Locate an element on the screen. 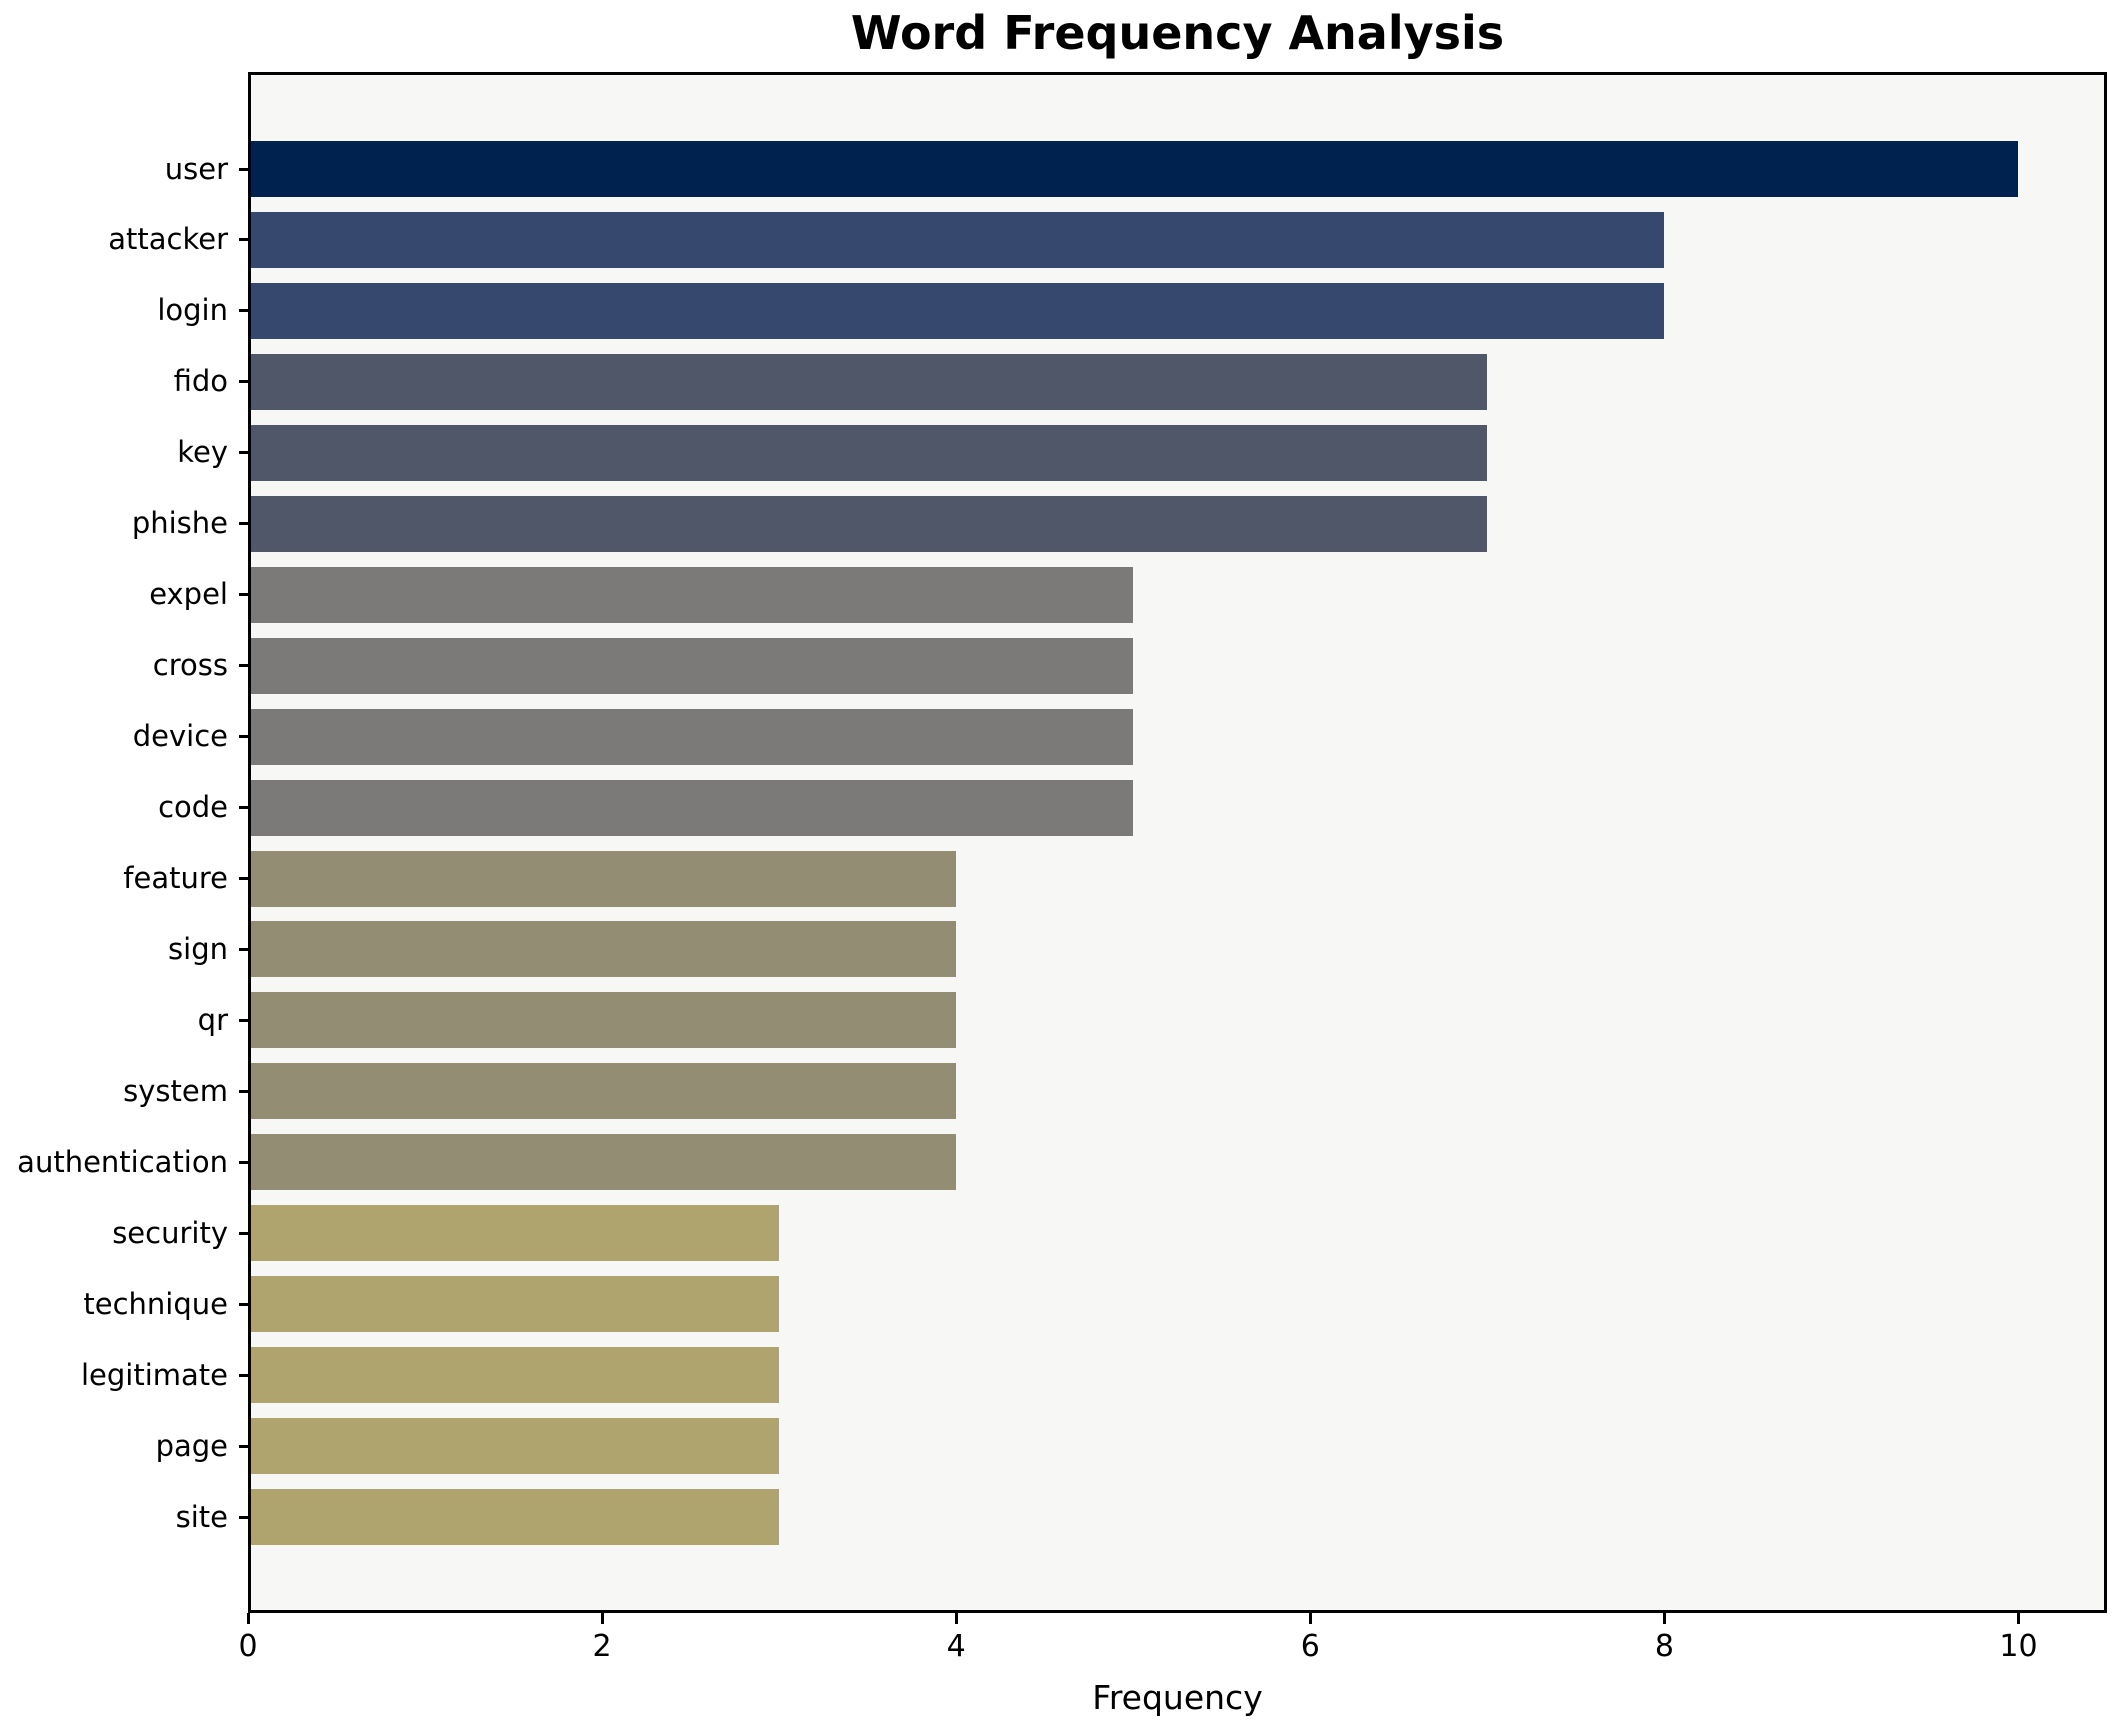 This screenshot has height=1722, width=2127. x-tick-label: 6 is located at coordinates (1310, 1646).